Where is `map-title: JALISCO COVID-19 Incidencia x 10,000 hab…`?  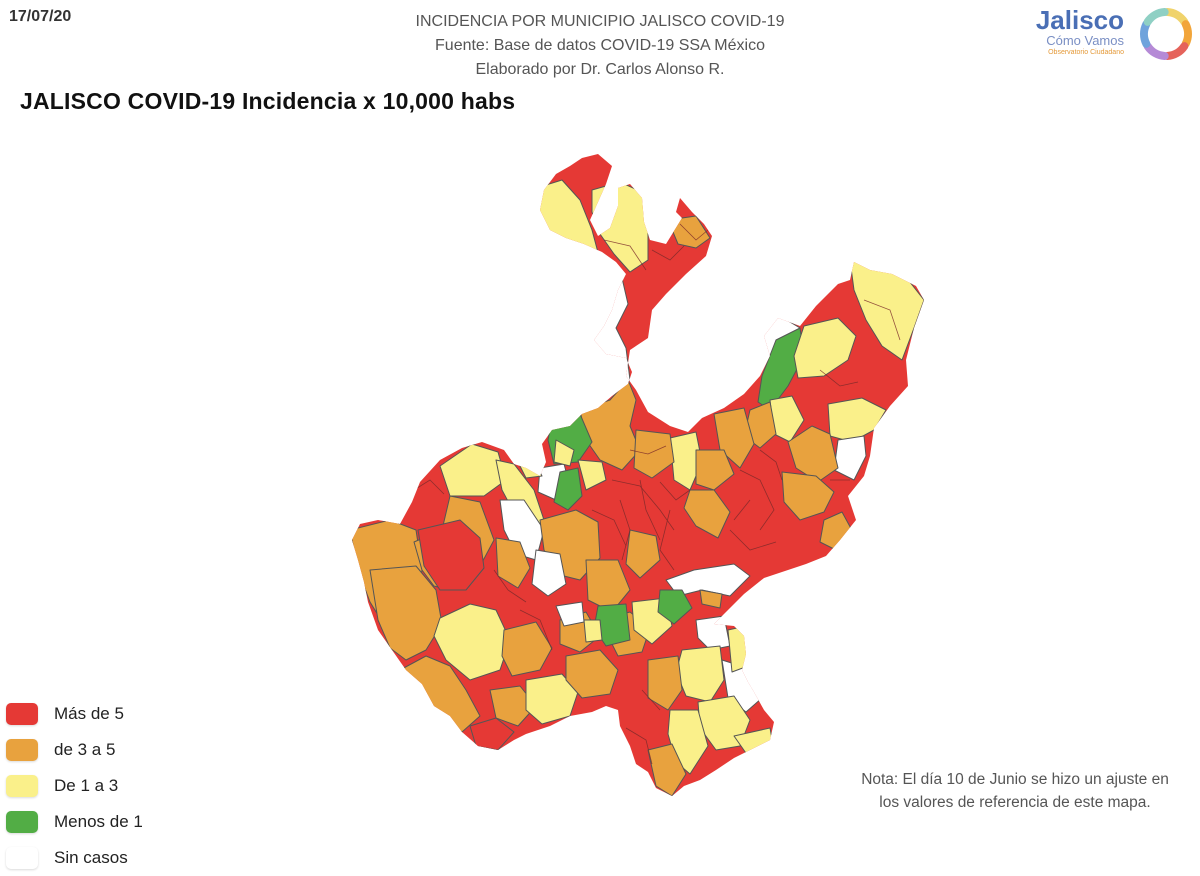
map-title: JALISCO COVID-19 Incidencia x 10,000 hab… is located at coordinates (268, 101).